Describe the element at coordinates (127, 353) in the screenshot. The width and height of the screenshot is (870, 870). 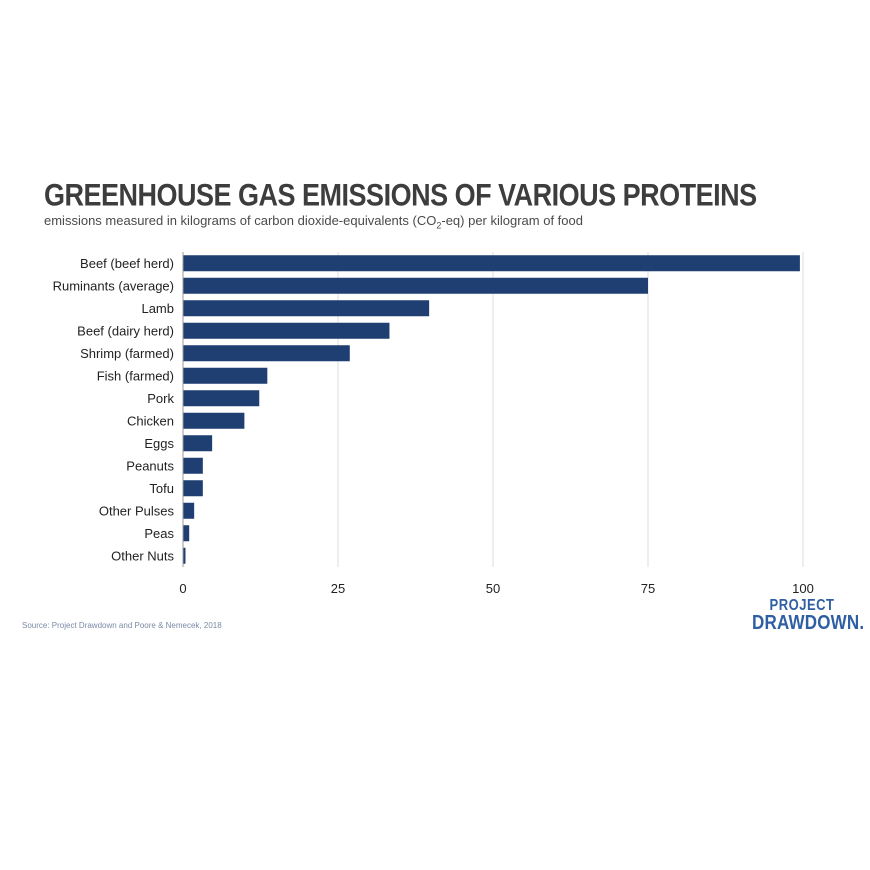
I see `category-label: Shrimp (farmed)` at that location.